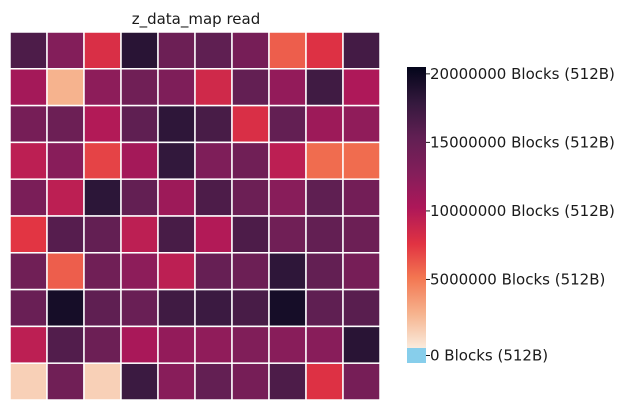  Describe the element at coordinates (196, 19) in the screenshot. I see `chart-title: z_data_map read` at that location.